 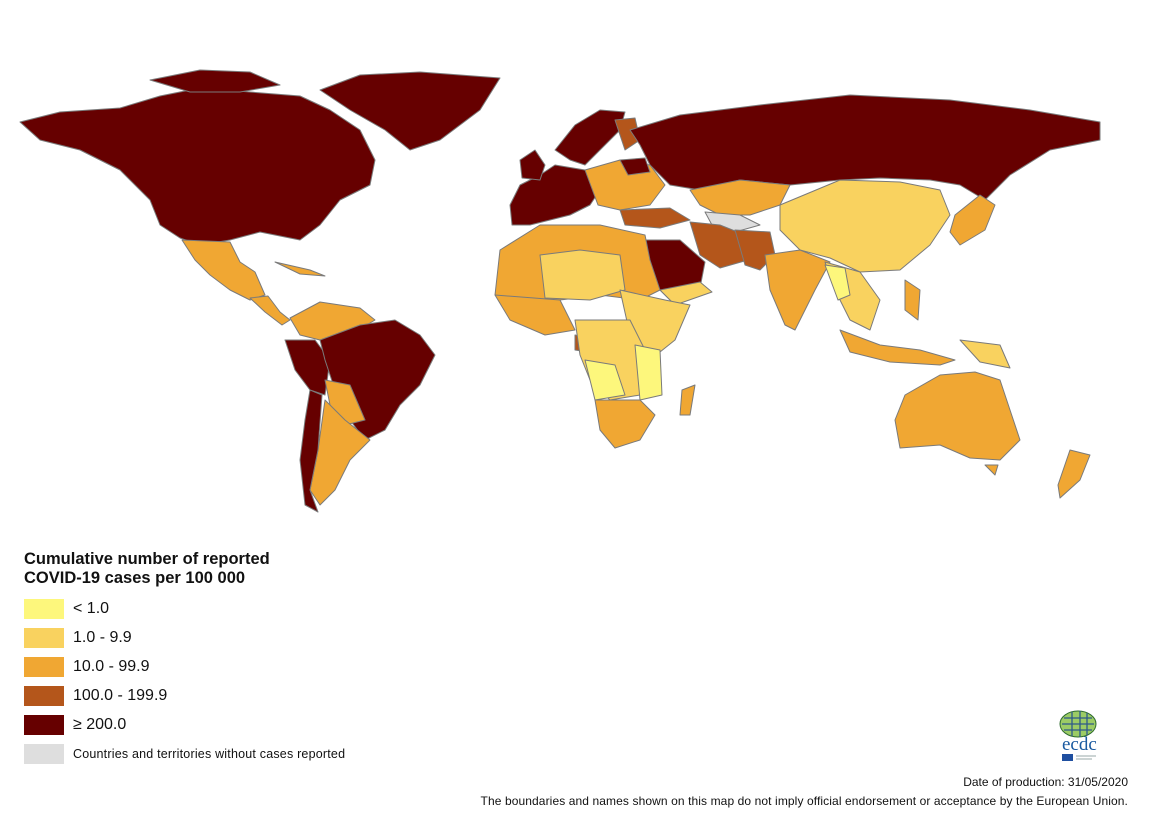 I want to click on region-peru-ecuador, so click(x=307, y=367).